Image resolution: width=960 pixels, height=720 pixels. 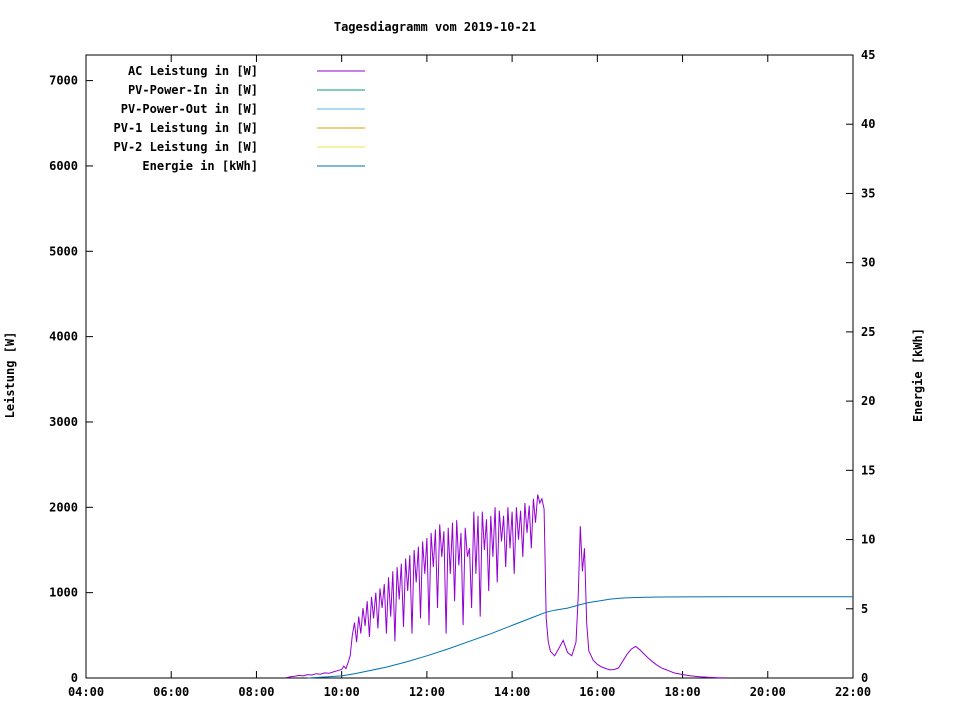 I want to click on y-left-tick-label: 7000, so click(x=63, y=81).